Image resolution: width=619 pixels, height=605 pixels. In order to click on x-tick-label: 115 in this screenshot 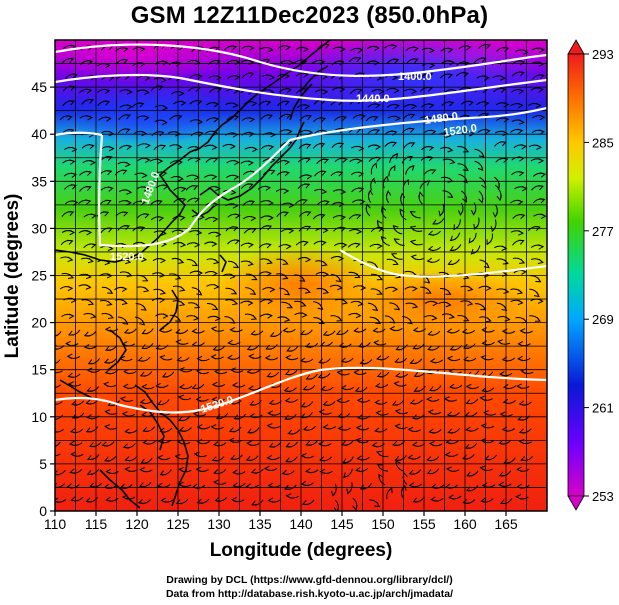, I will do `click(96, 524)`.